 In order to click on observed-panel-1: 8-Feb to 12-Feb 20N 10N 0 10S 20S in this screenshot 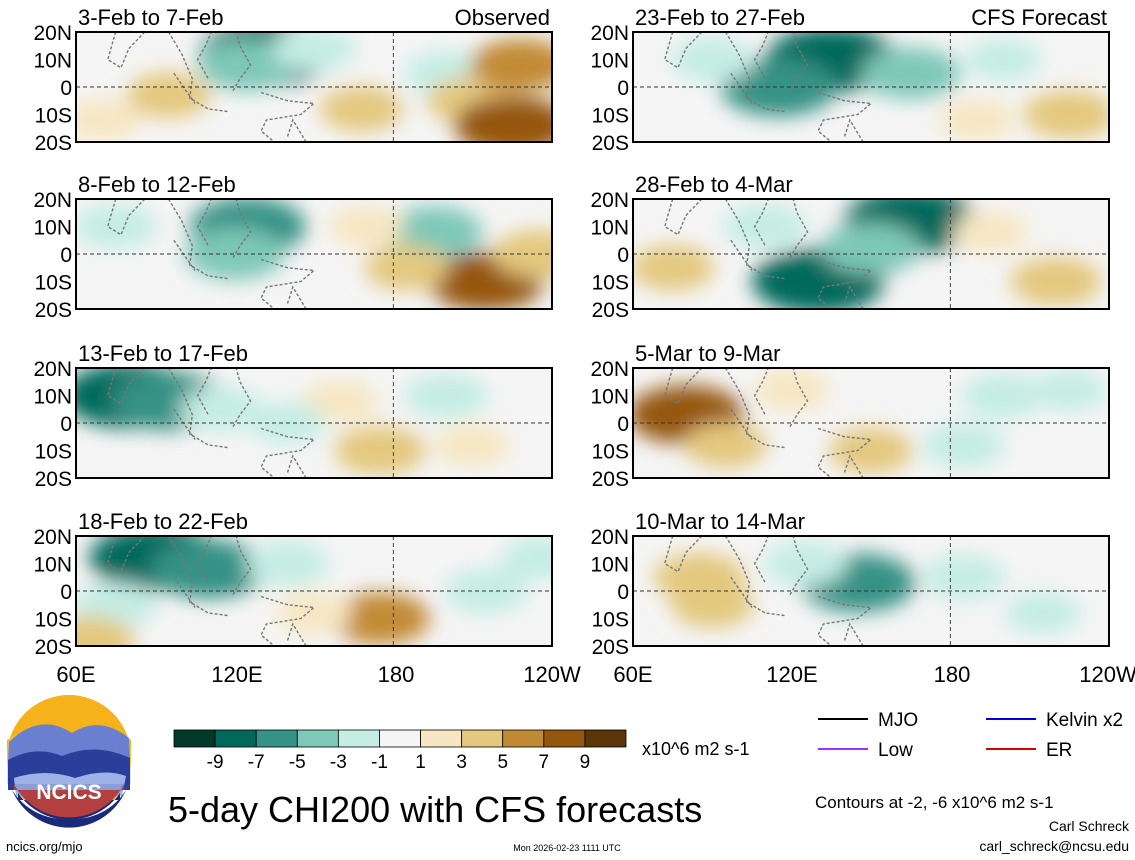, I will do `click(293, 247)`.